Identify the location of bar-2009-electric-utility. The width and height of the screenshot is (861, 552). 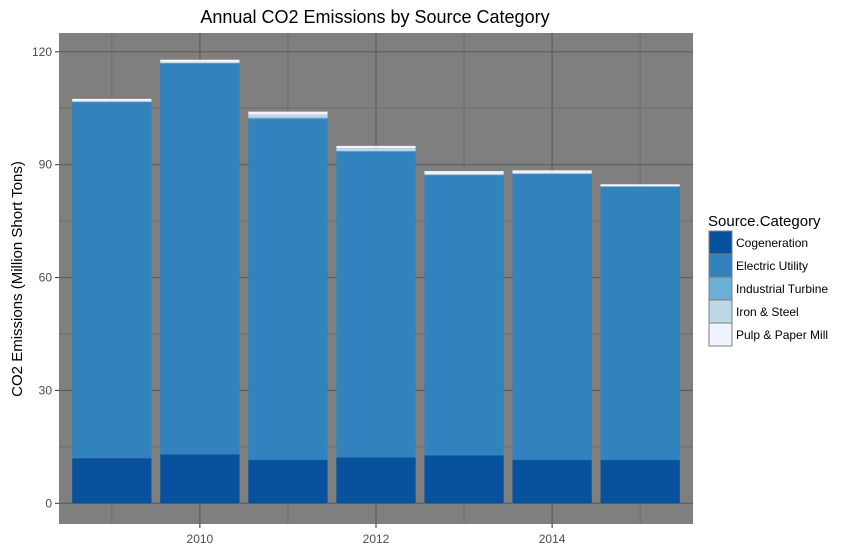
(112, 280).